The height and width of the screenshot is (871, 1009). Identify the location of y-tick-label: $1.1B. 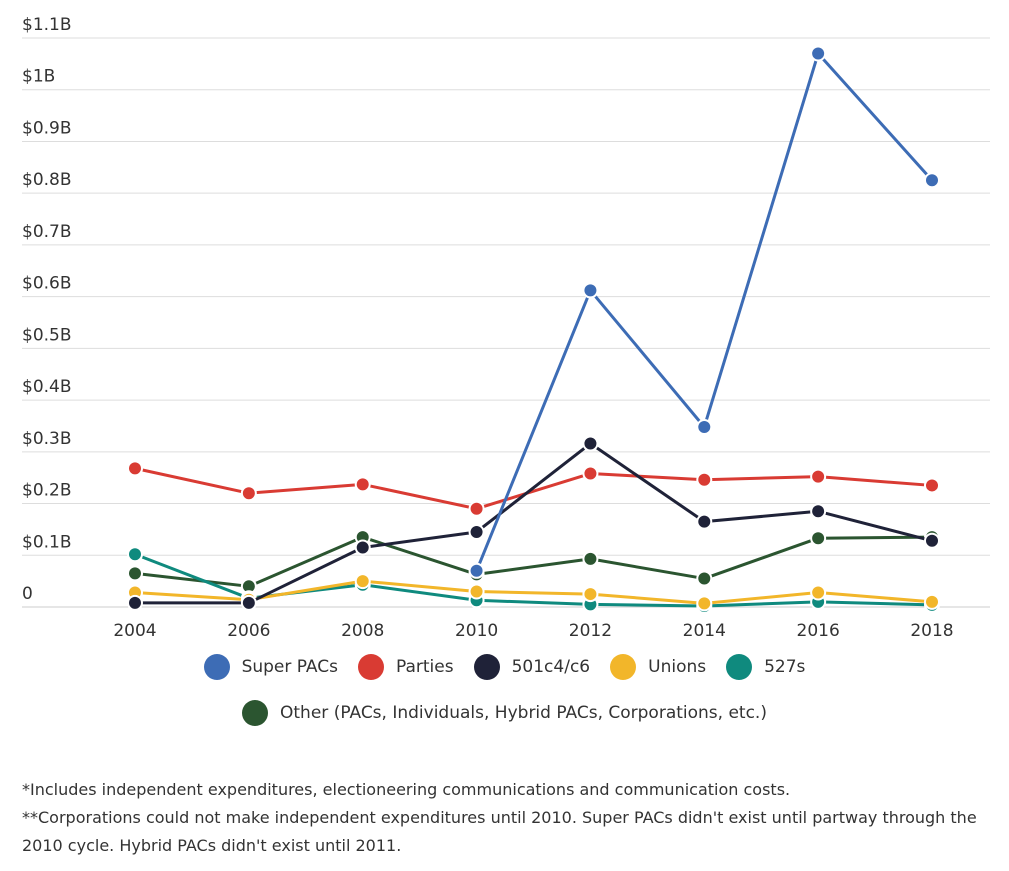
(47, 25).